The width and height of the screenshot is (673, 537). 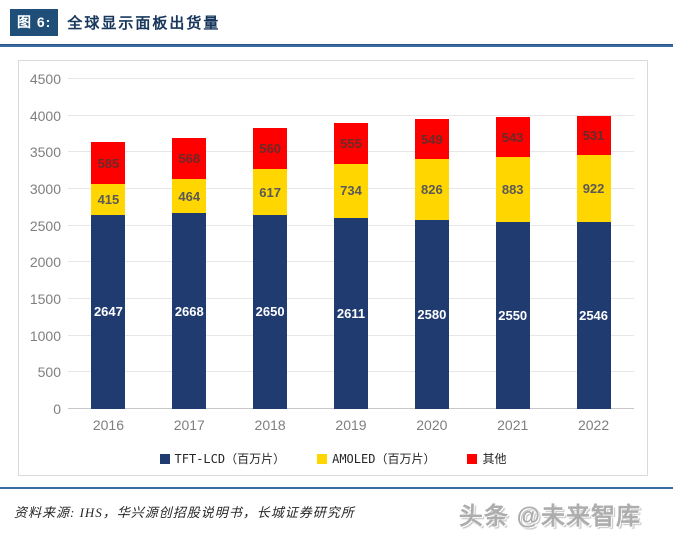 I want to click on bar-segment: 543, so click(x=512, y=137).